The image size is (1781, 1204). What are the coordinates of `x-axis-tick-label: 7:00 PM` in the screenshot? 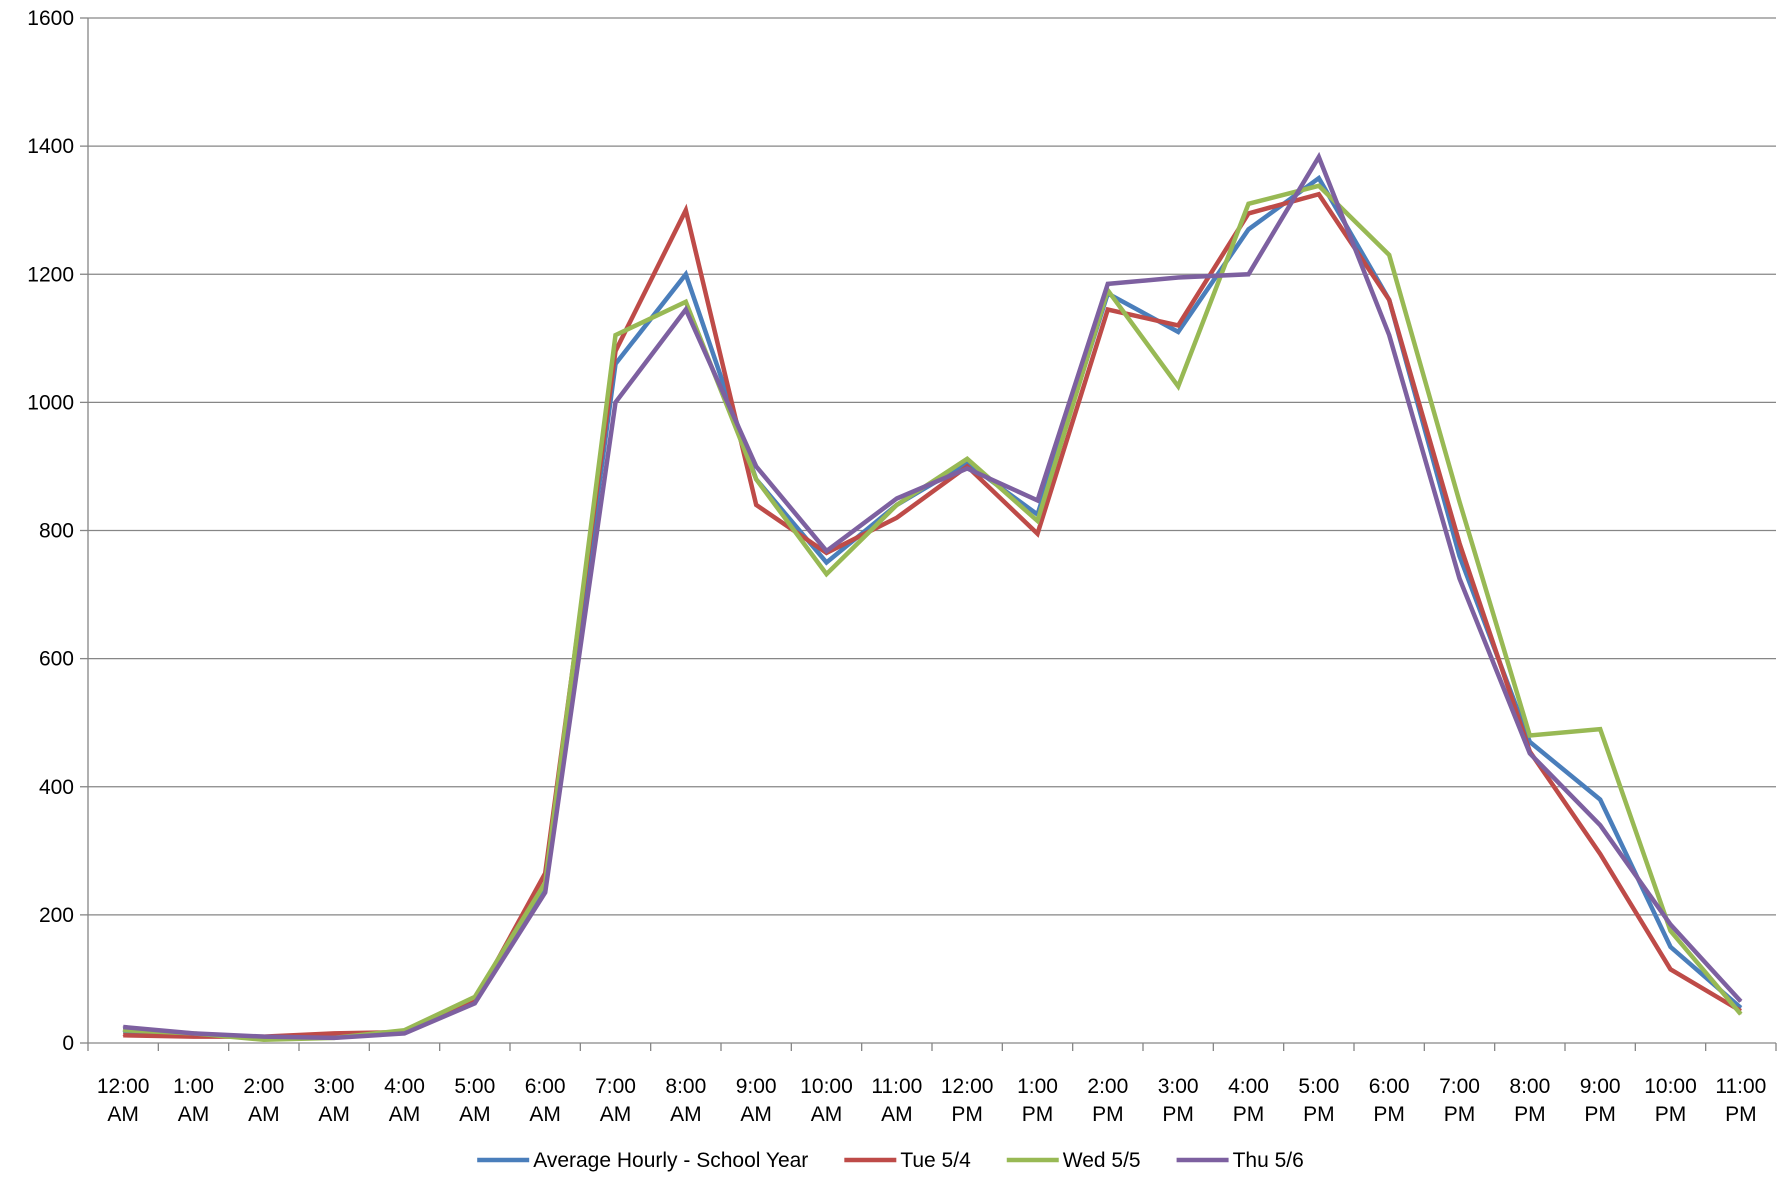 It's located at (1459, 1100).